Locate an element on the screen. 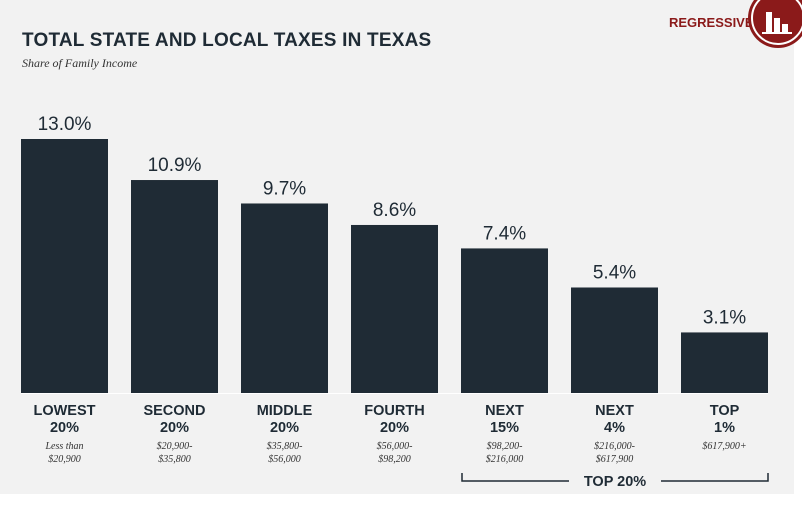 This screenshot has width=802, height=510. bar-chart-icon-graphic is located at coordinates (776, 22).